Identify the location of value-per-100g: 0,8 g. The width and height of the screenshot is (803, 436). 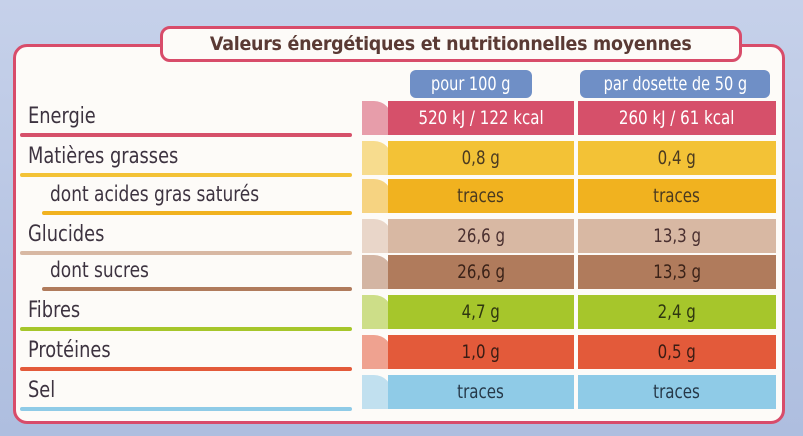
(481, 158).